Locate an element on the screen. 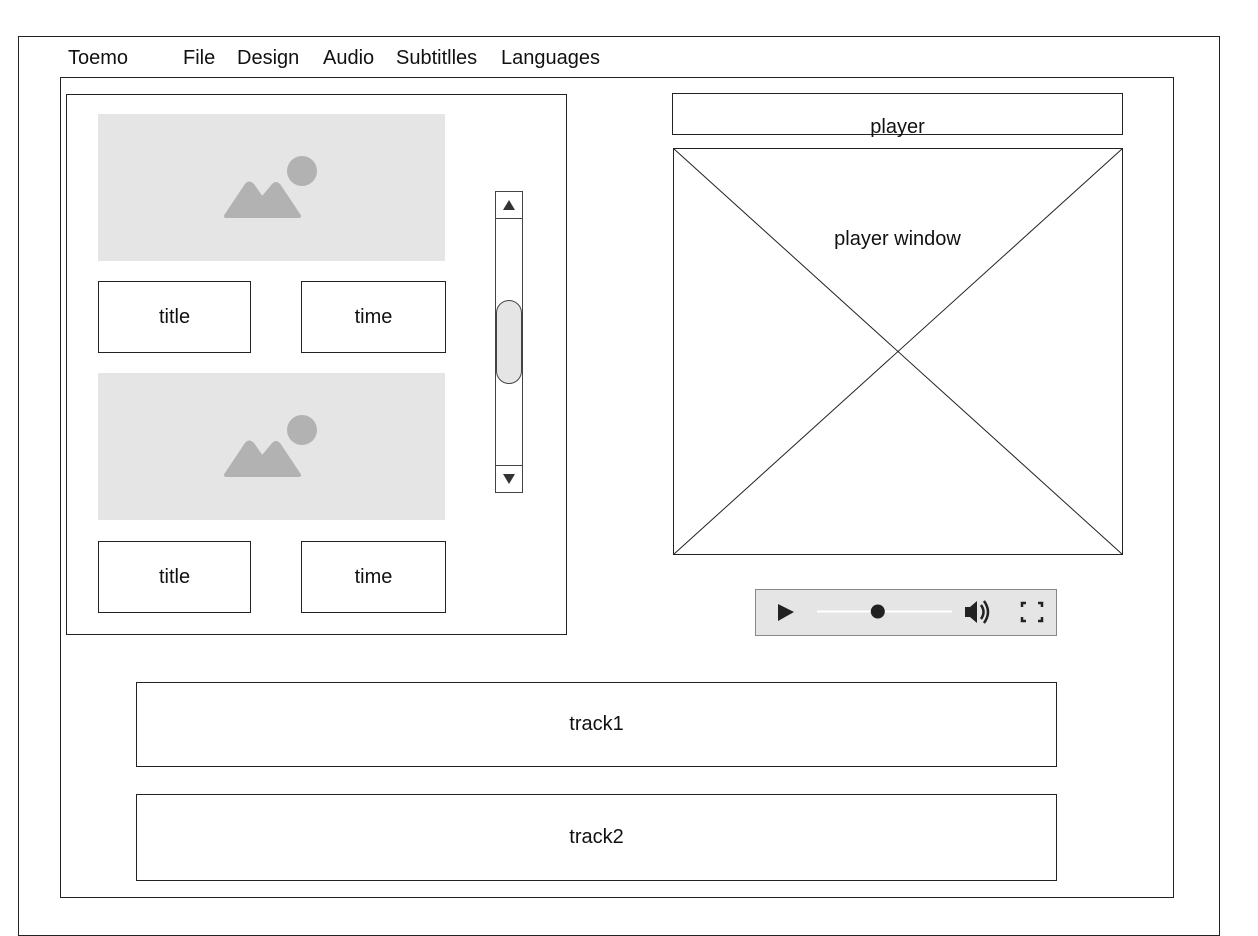 Image resolution: width=1258 pixels, height=936 pixels. triangle-down-icon is located at coordinates (509, 479).